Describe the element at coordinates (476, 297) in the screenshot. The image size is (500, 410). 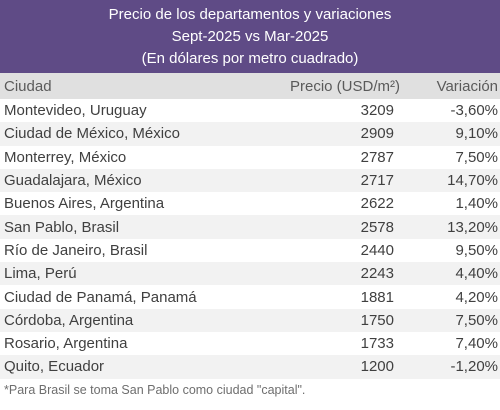
I see `variation-cell: 4,20%` at that location.